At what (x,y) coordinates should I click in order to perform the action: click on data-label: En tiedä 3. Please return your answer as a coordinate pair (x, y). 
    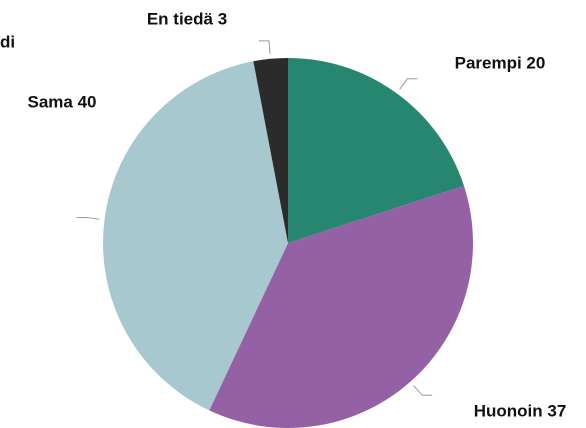
    Looking at the image, I should click on (187, 18).